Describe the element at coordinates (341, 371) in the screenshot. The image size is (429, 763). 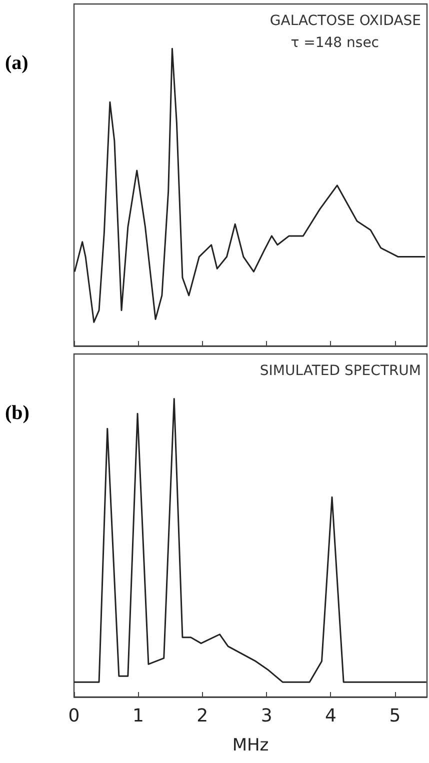
I see `text: SIMULATED SPECTRUM` at that location.